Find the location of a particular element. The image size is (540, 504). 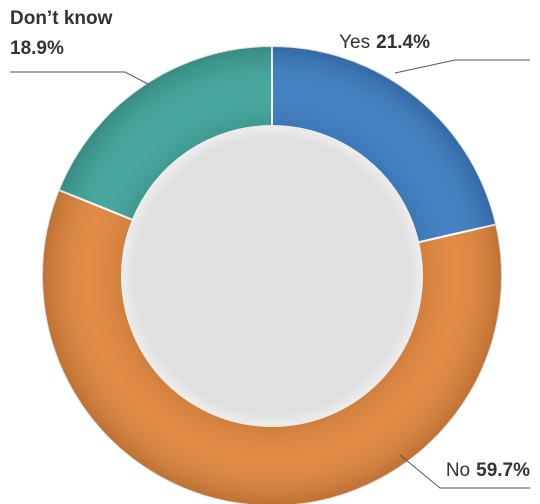

slice-label: No 59.7% is located at coordinates (488, 470).